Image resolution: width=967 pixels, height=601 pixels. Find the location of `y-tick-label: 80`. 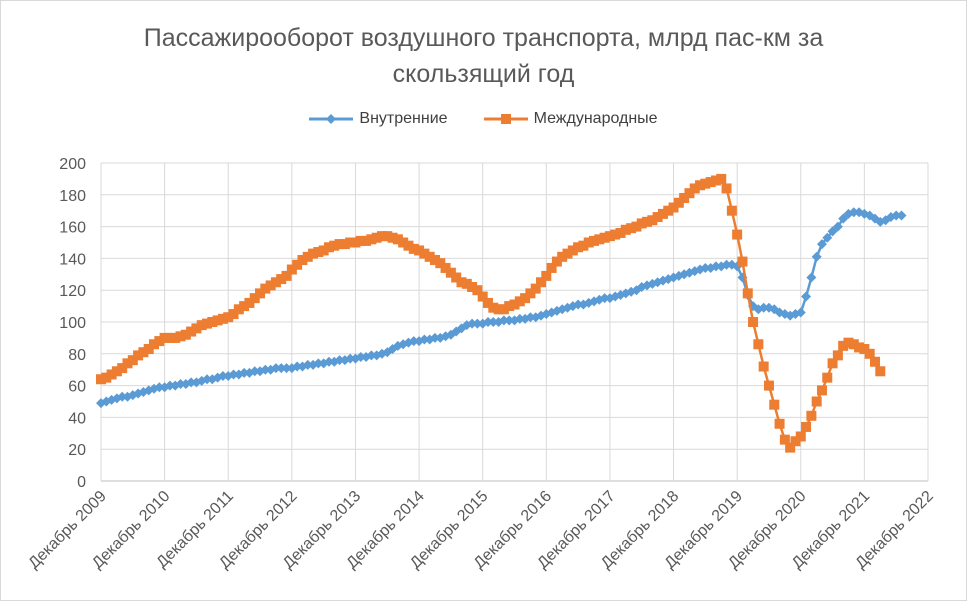

y-tick-label: 80 is located at coordinates (77, 355).